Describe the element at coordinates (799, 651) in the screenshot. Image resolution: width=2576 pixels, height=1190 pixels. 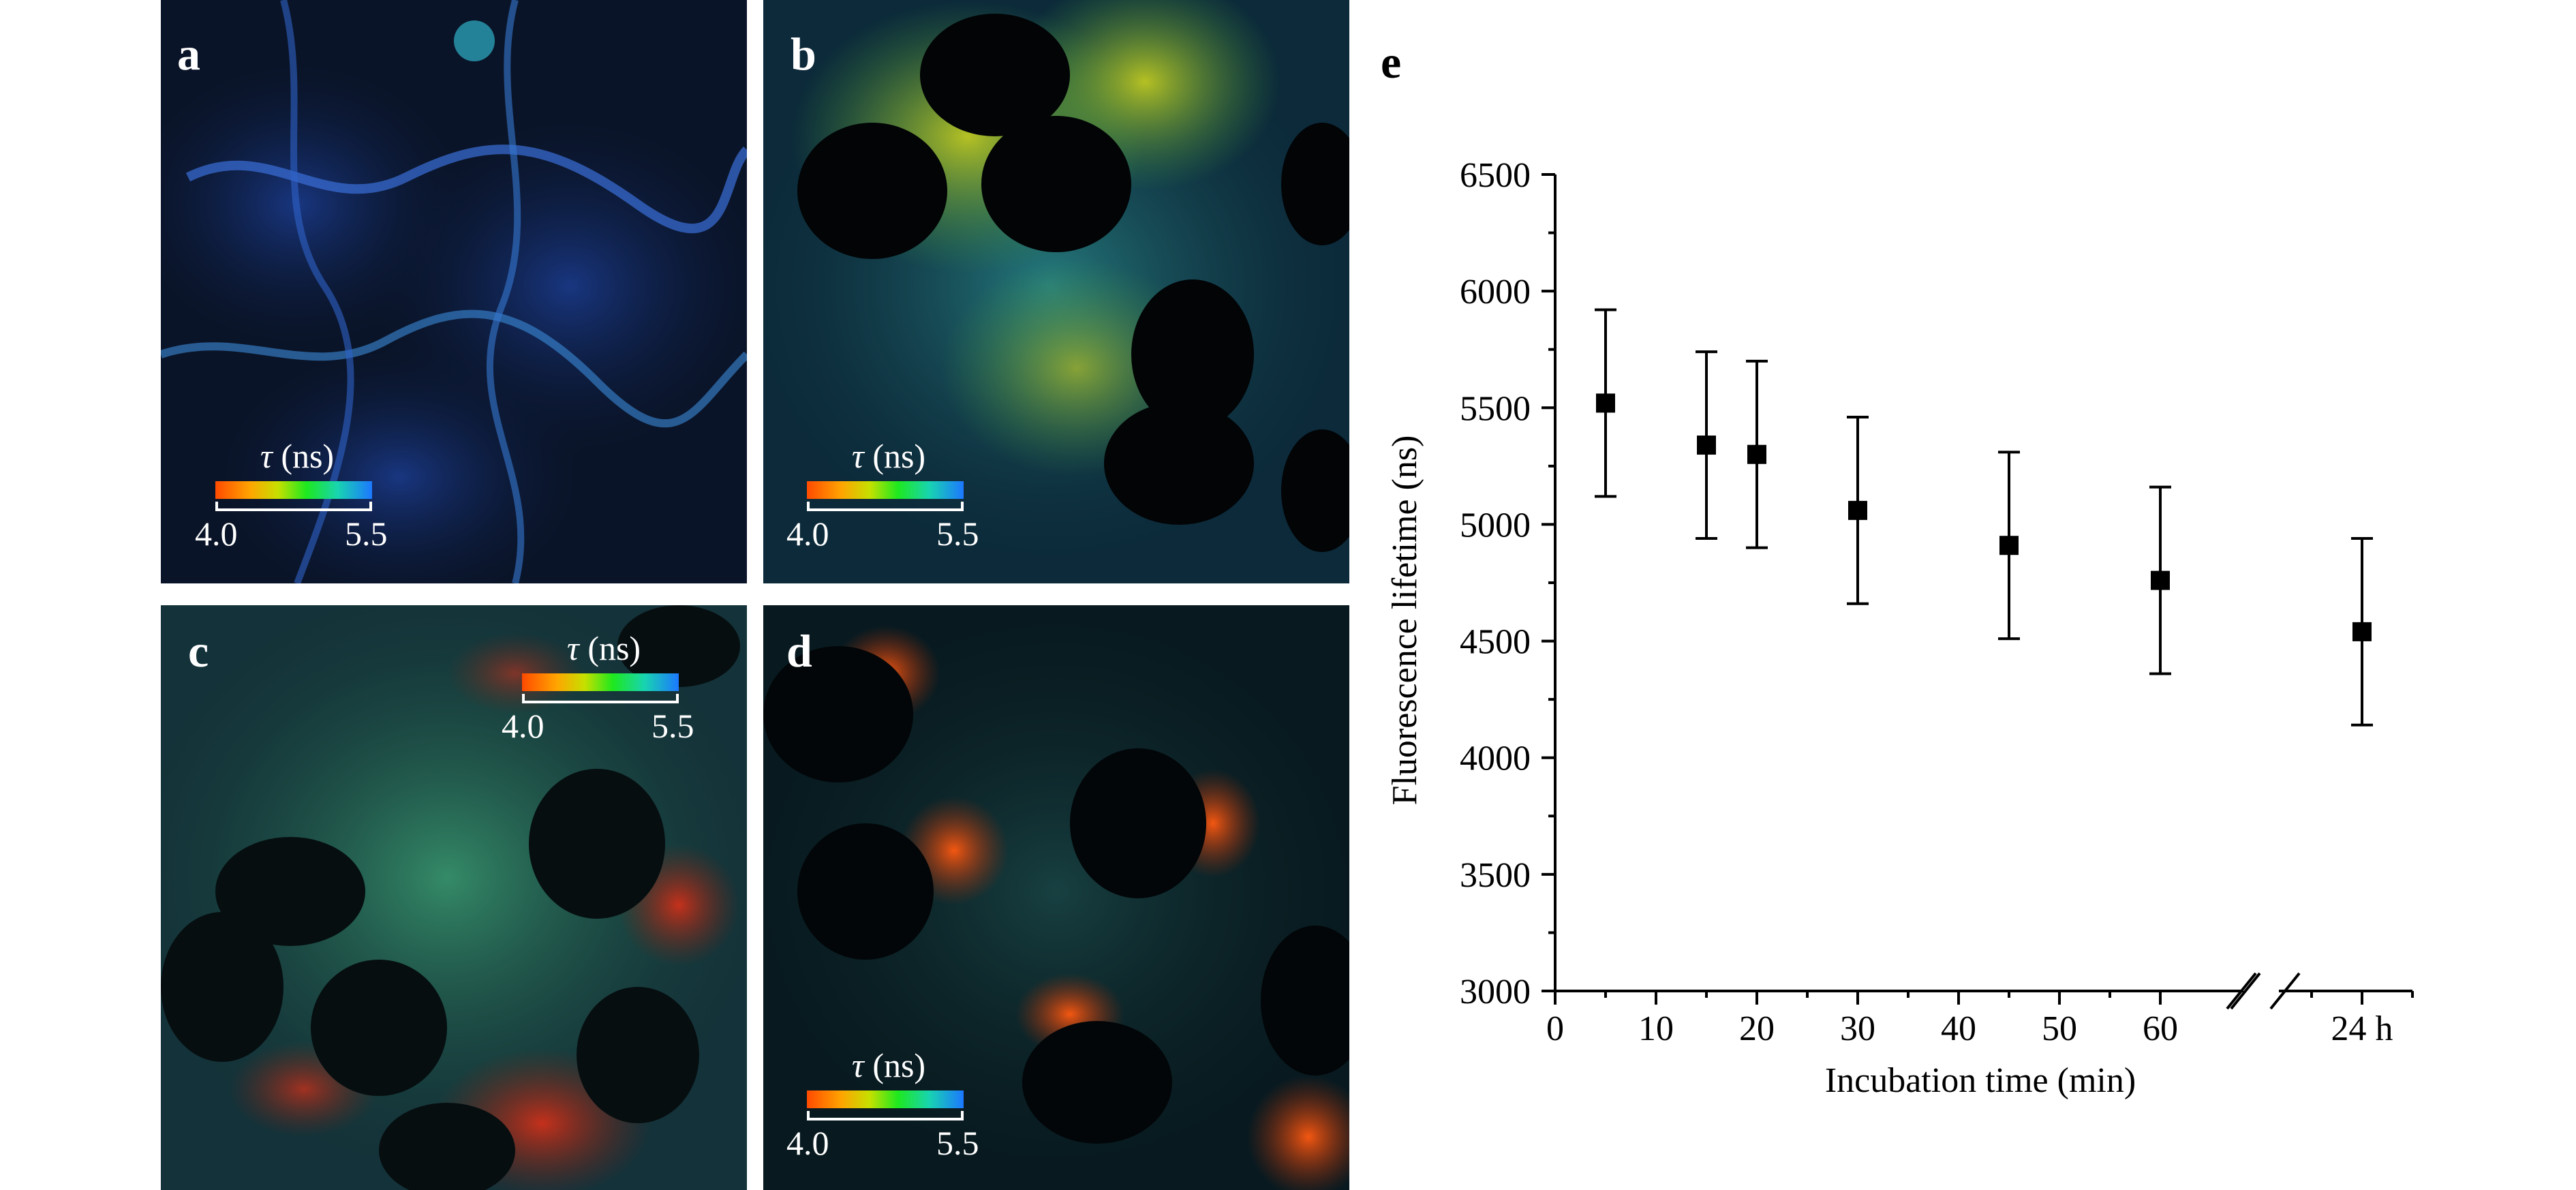
I see `panel-d-label: d` at that location.